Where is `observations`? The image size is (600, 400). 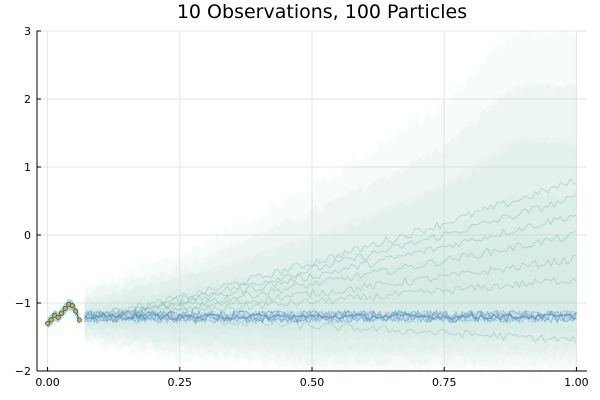
observations is located at coordinates (63, 313).